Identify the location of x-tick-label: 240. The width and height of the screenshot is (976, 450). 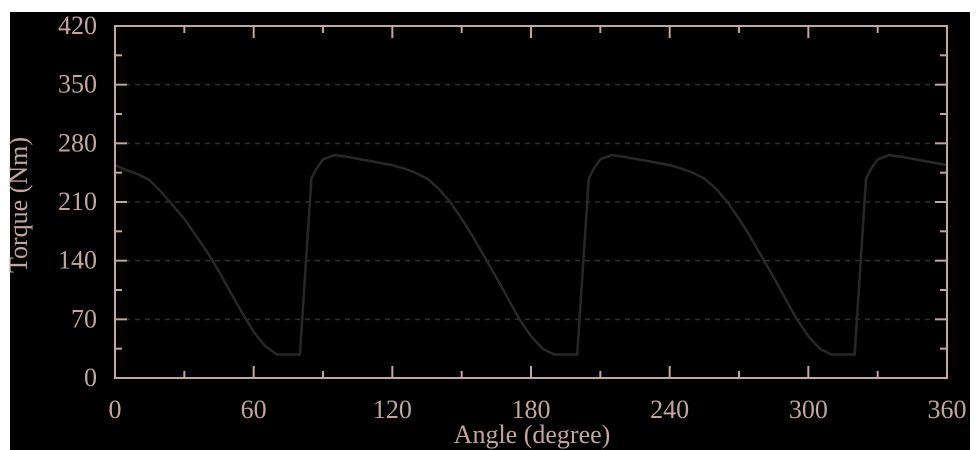
(669, 409).